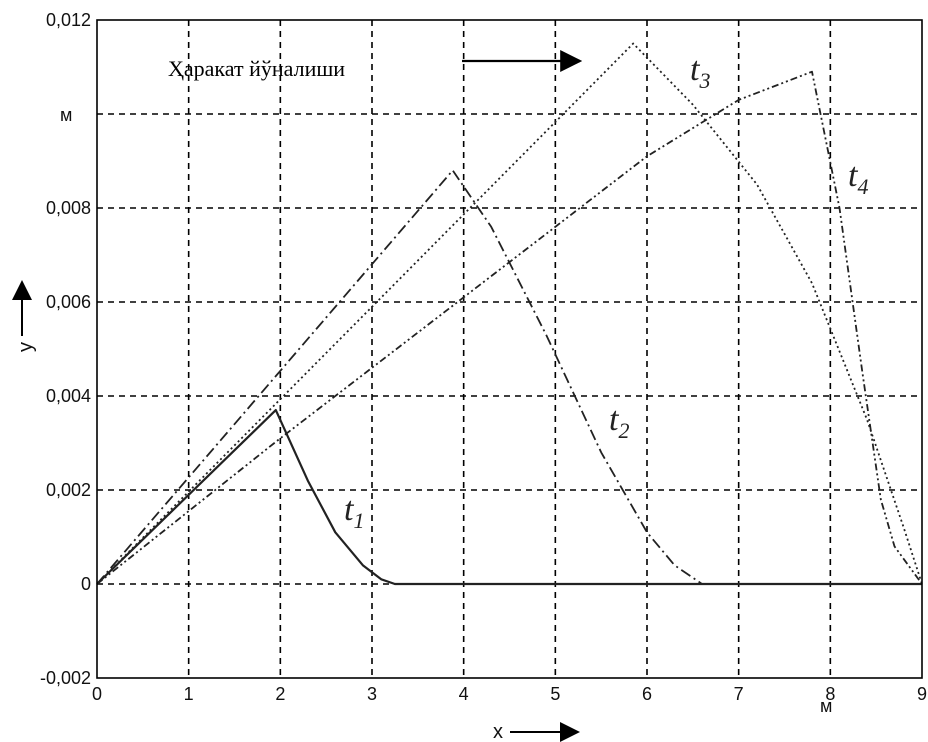 The height and width of the screenshot is (742, 928). Describe the element at coordinates (372, 694) in the screenshot. I see `x-tick-label-3: 3` at that location.